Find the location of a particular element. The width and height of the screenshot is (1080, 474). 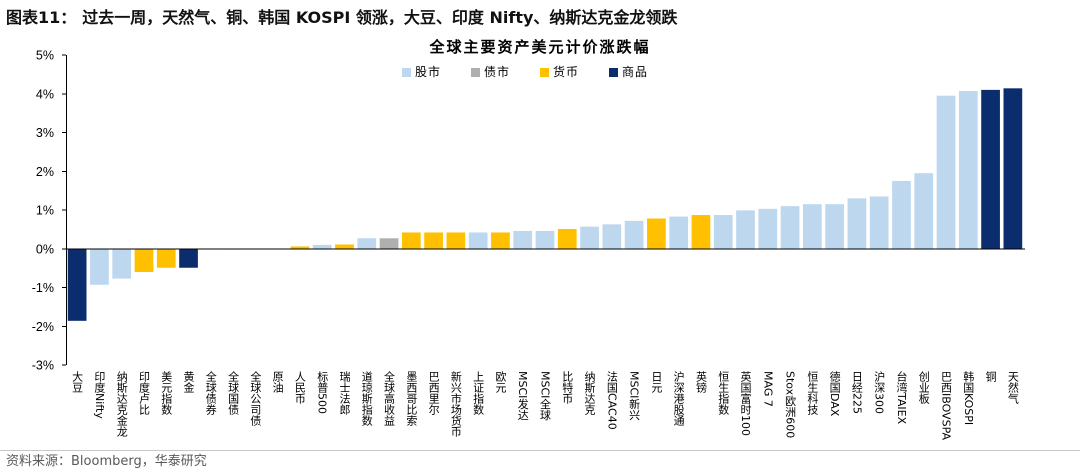

x-tick-label: 全球高收益 is located at coordinates (389, 398).